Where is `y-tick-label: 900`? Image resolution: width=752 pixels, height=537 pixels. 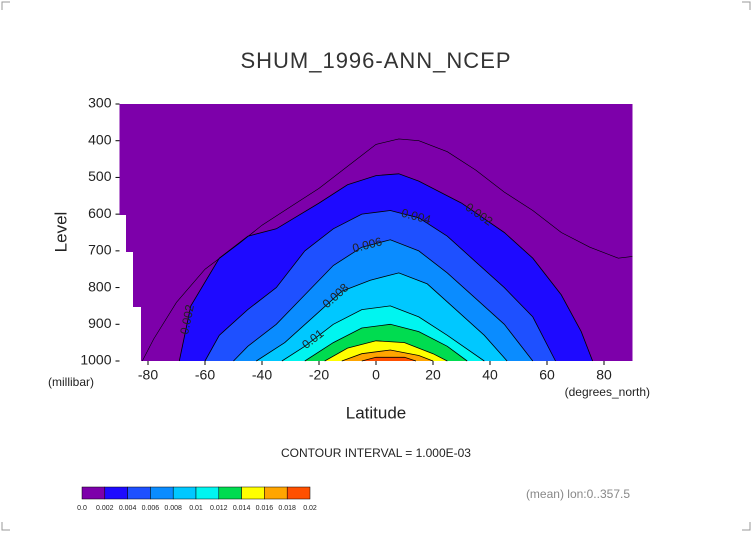 y-tick-label: 900 is located at coordinates (100, 323).